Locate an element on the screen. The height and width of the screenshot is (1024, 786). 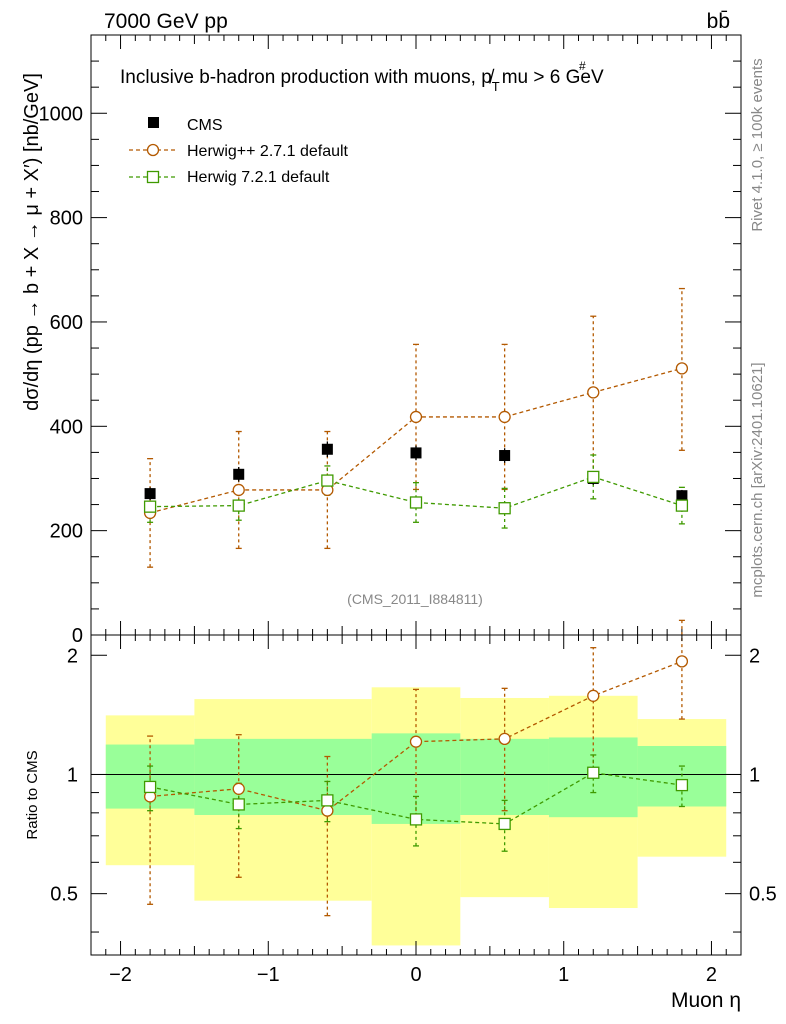
xtick-label: 0 is located at coordinates (415, 975).